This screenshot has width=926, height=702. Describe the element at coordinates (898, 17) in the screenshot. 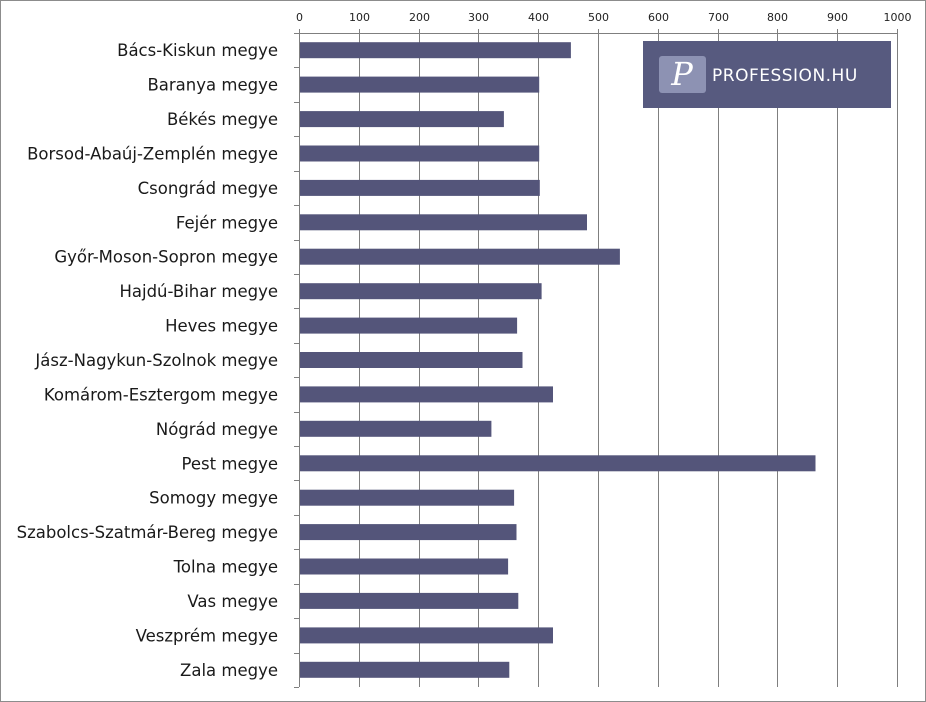

I see `x-tick-label: 1000` at that location.